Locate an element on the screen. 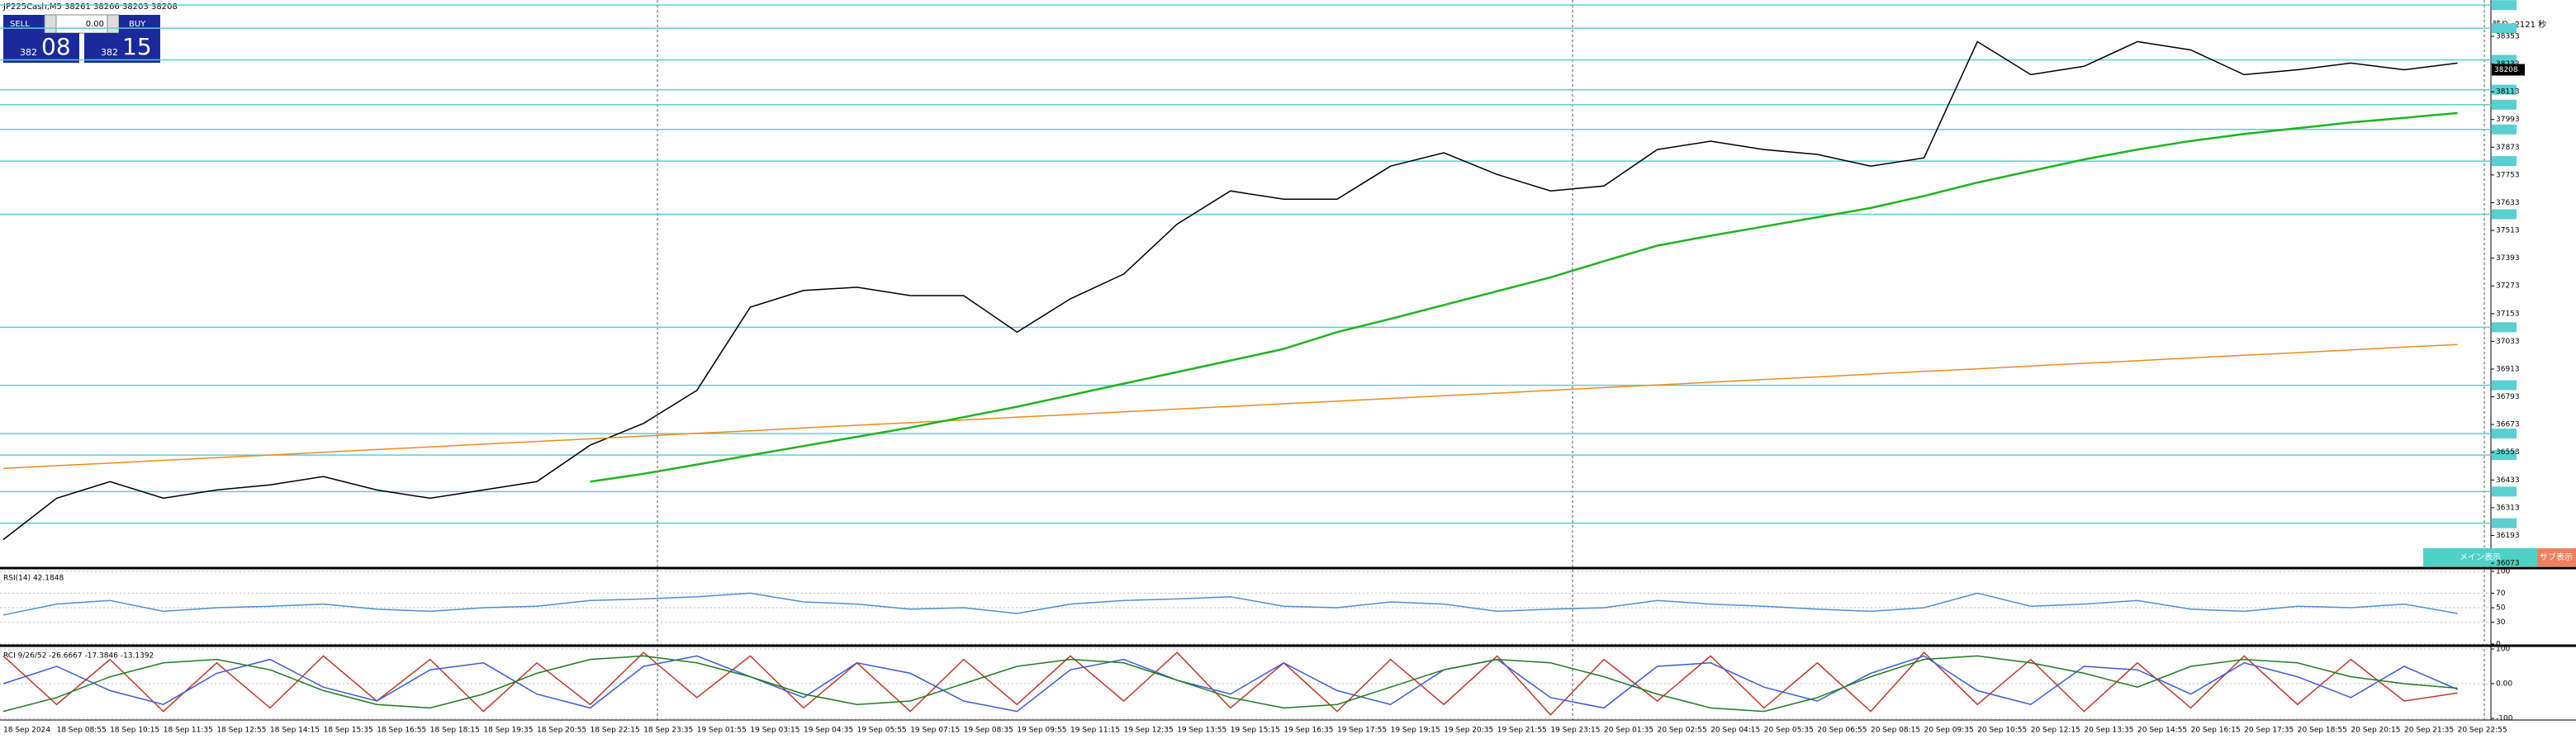 Image resolution: width=2576 pixels, height=739 pixels. current-price-box is located at coordinates (2508, 70).